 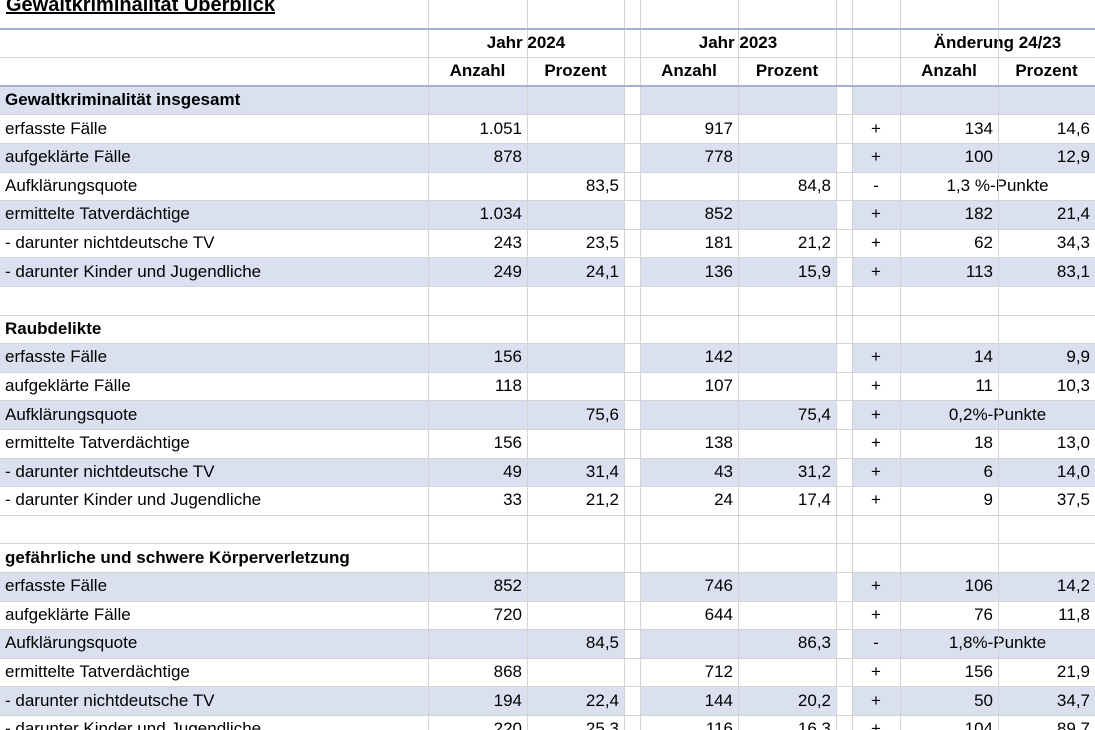 I want to click on cell-dp: 37,5, so click(x=1073, y=500).